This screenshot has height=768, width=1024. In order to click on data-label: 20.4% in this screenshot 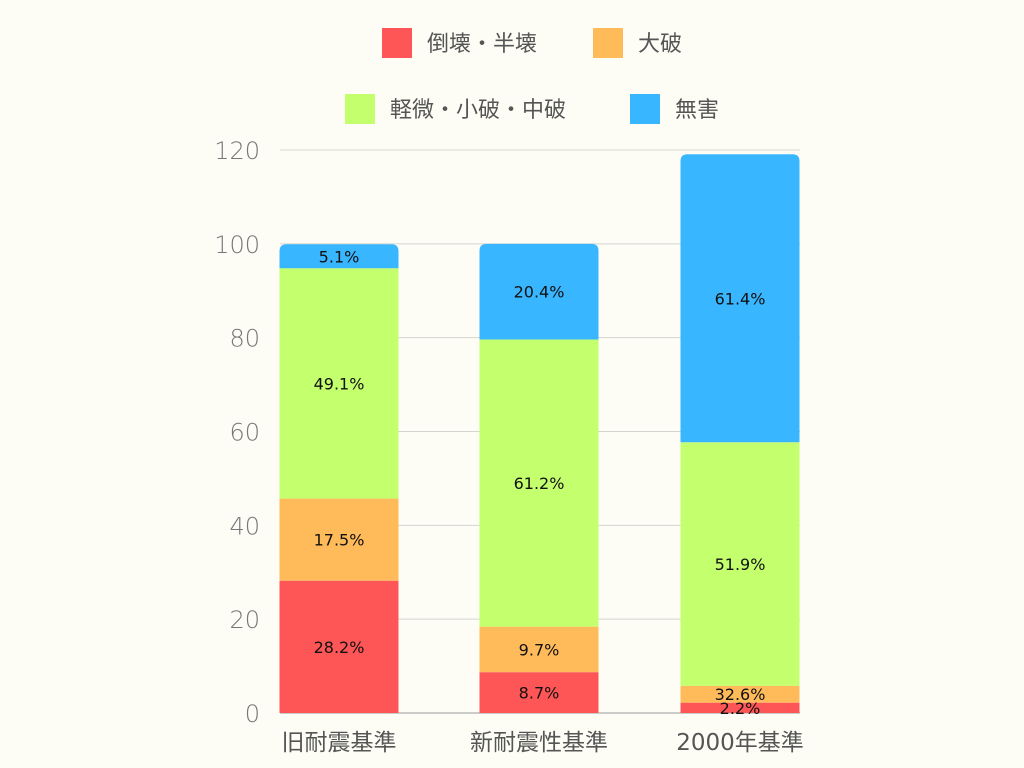, I will do `click(539, 292)`.